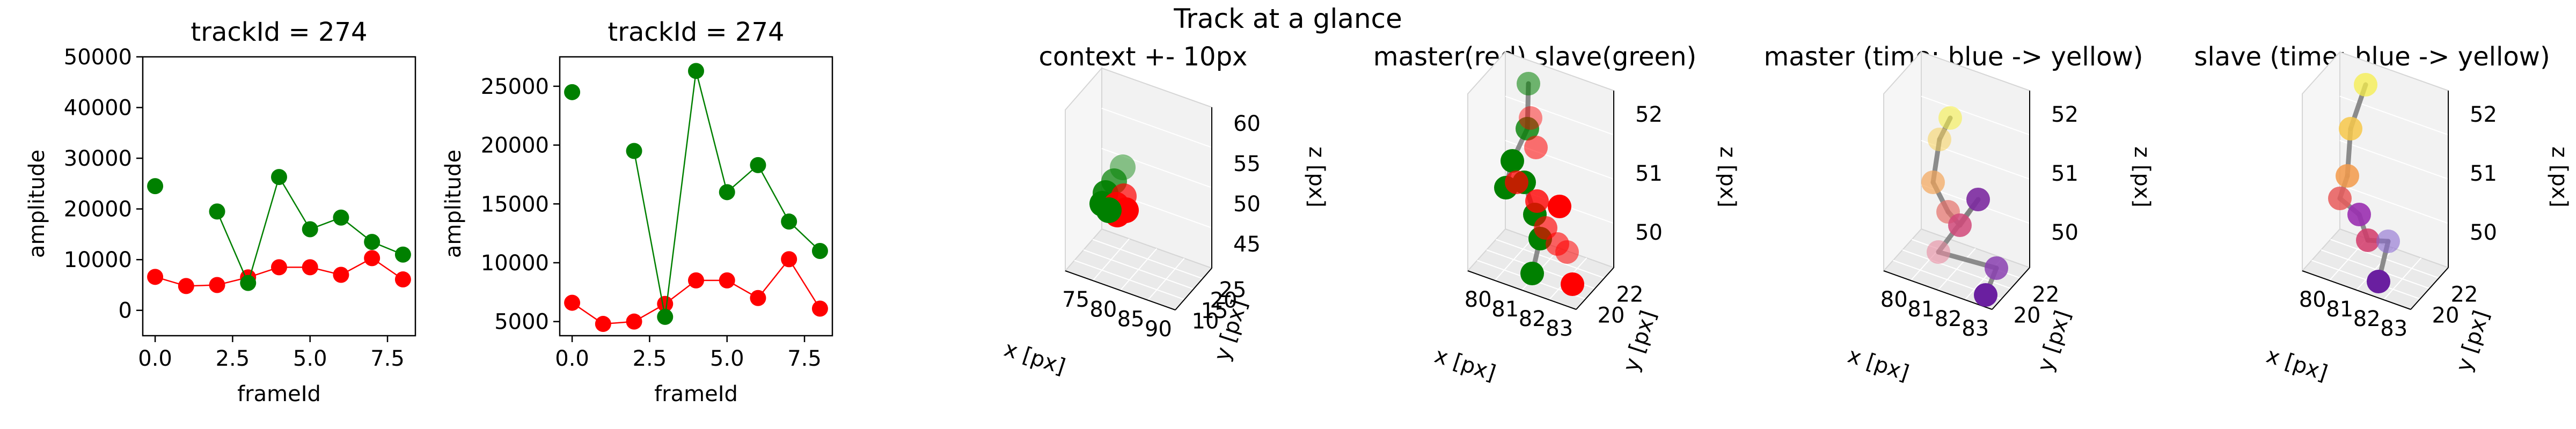 This screenshot has height=429, width=2576. I want to click on chart2-title: trackId = 274, so click(696, 32).